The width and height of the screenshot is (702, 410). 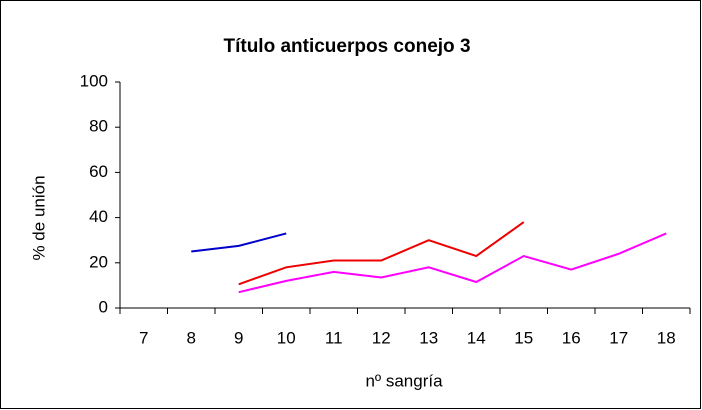 What do you see at coordinates (618, 337) in the screenshot?
I see `x-tick-label: 17` at bounding box center [618, 337].